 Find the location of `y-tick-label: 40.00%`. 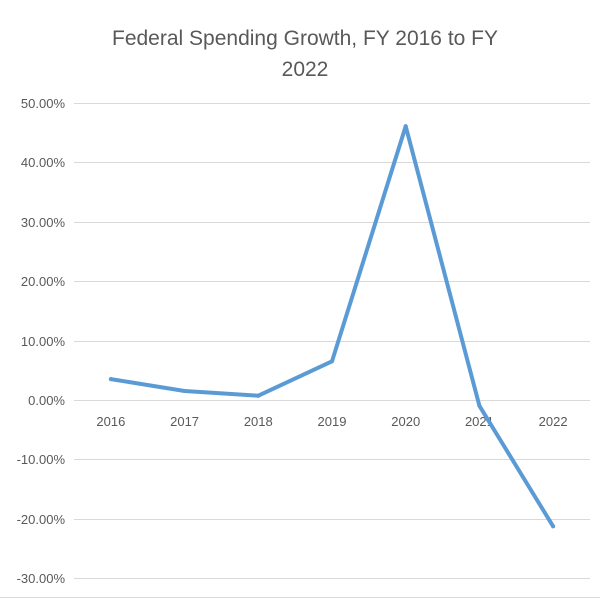

y-tick-label: 40.00% is located at coordinates (43, 162).